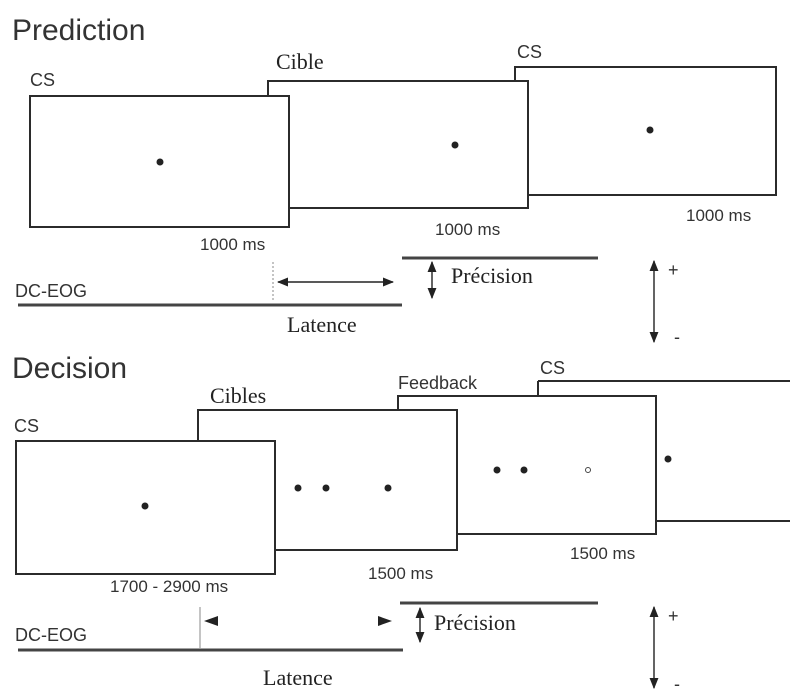  What do you see at coordinates (238, 395) in the screenshot?
I see `screen-label: Cibles` at bounding box center [238, 395].